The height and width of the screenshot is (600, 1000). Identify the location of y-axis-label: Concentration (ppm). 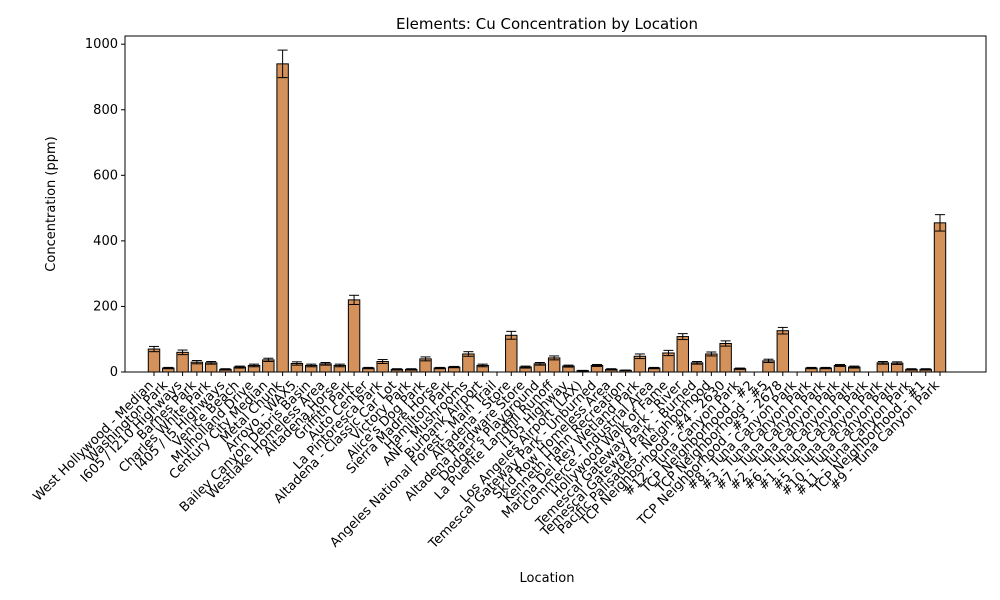
(51, 203).